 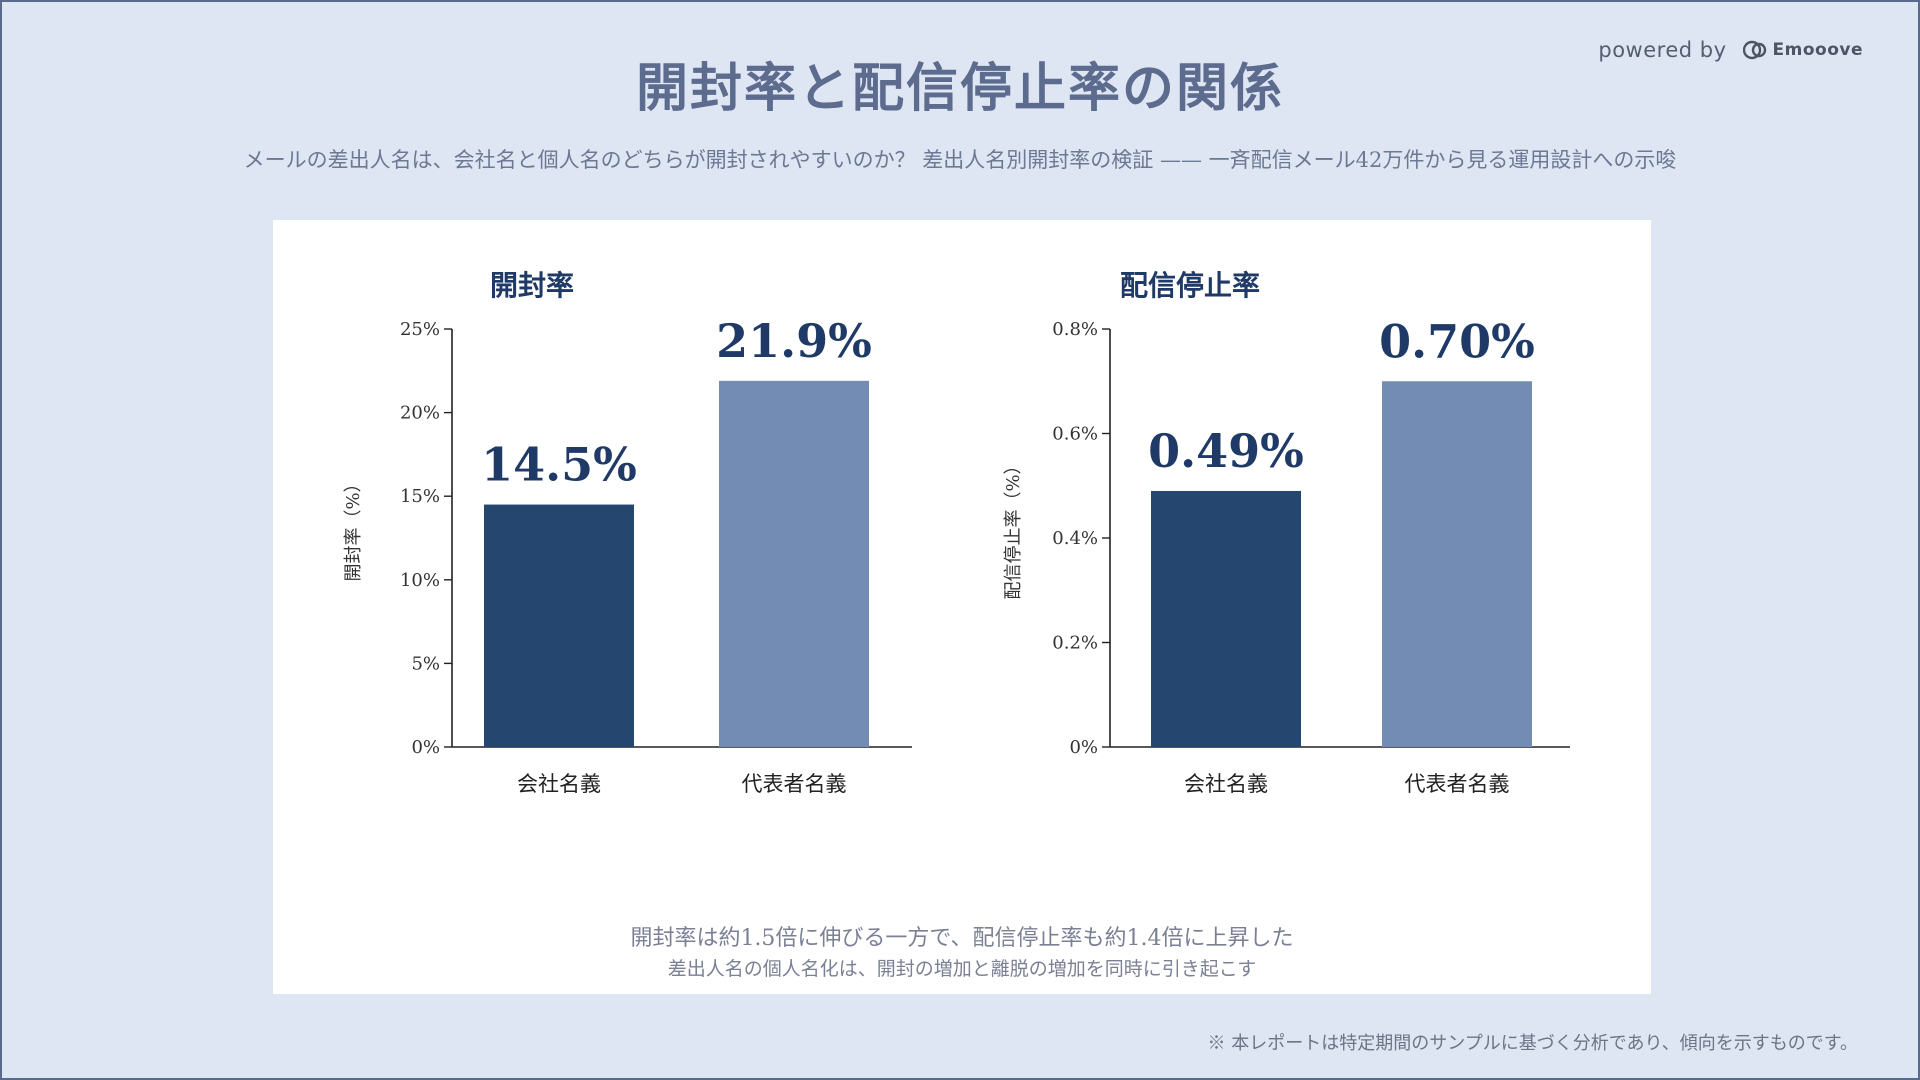 I want to click on y-tick-label: 0.8%, so click(x=1075, y=329).